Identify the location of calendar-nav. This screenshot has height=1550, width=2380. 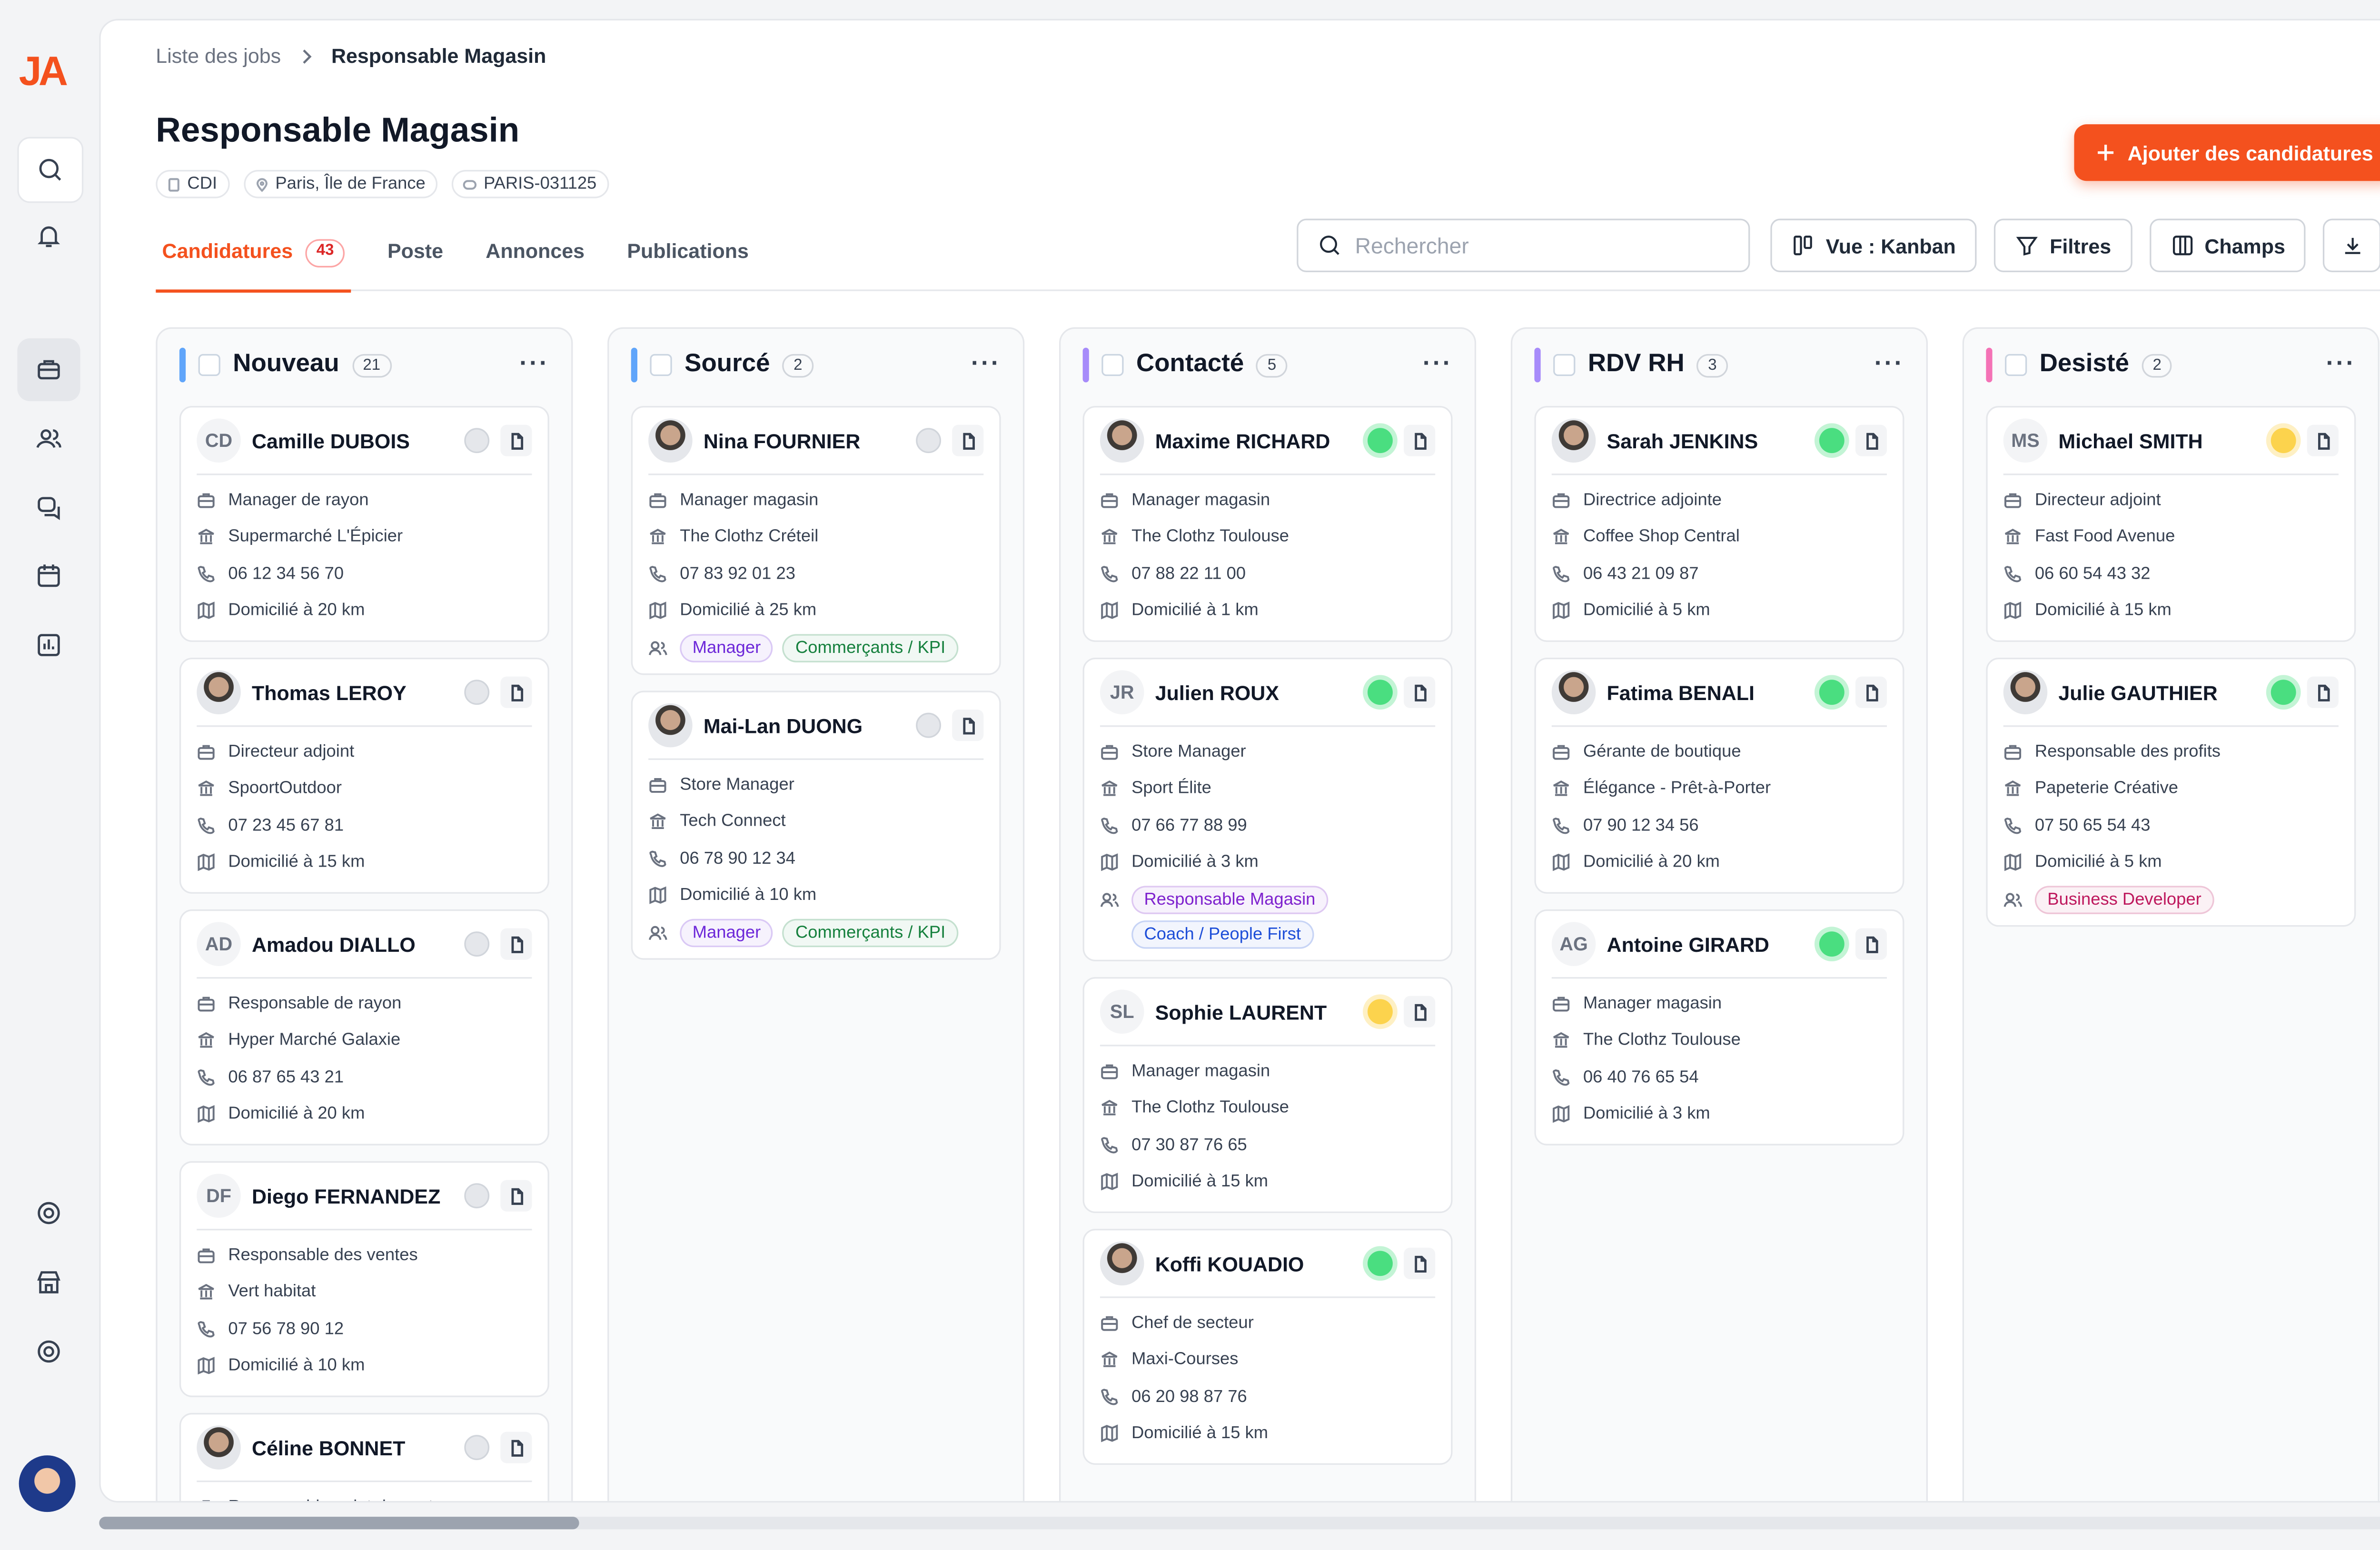
(48, 575).